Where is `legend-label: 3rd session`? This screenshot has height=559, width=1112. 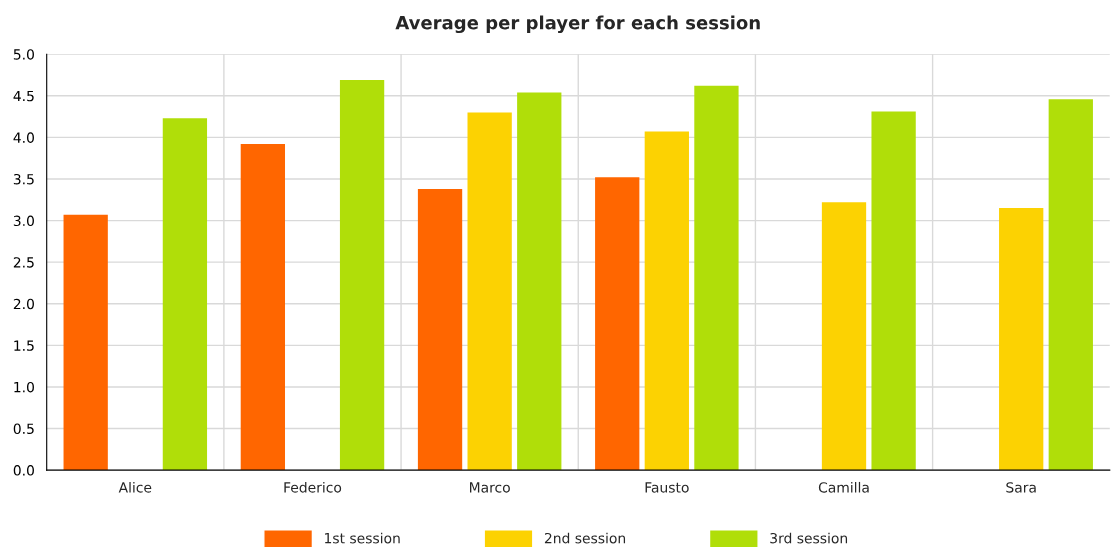 legend-label: 3rd session is located at coordinates (809, 538).